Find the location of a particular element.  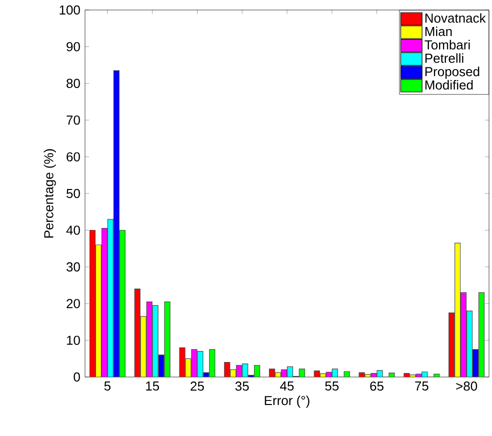

x-tick-label: >80 is located at coordinates (467, 386).